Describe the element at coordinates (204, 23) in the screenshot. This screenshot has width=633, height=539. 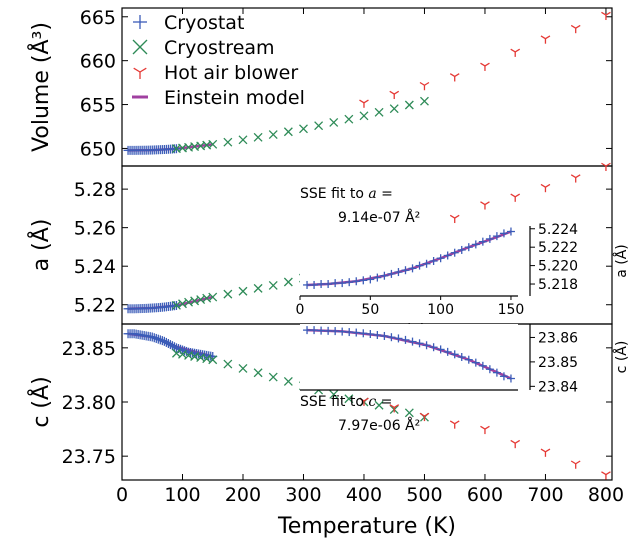
I see `legend-label: Cryostat` at that location.